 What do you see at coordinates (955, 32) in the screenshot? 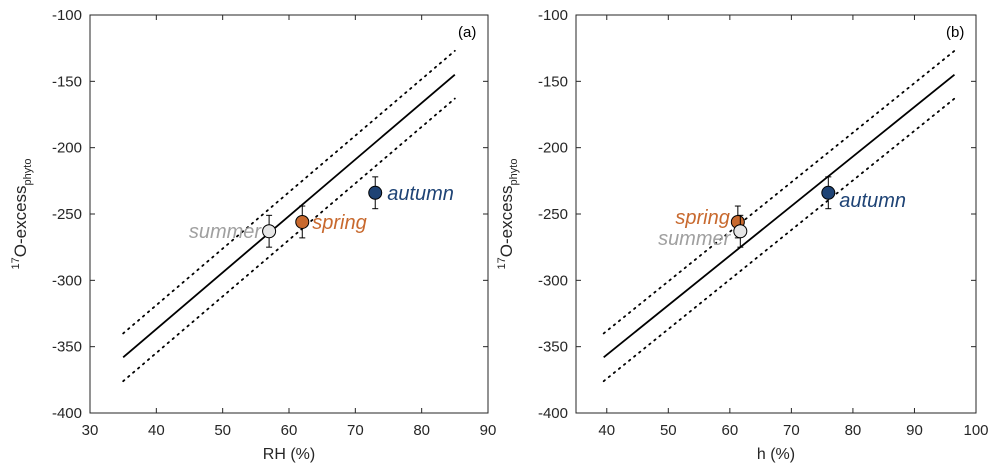
I see `panel-label: (b)` at bounding box center [955, 32].